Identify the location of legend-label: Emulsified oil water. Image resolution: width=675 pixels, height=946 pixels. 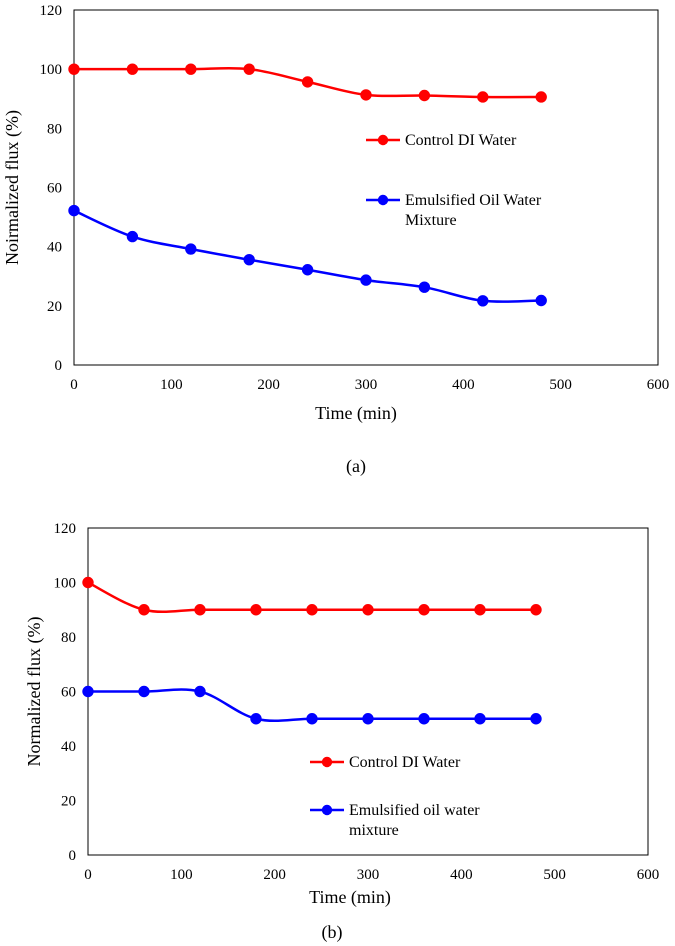
(414, 810).